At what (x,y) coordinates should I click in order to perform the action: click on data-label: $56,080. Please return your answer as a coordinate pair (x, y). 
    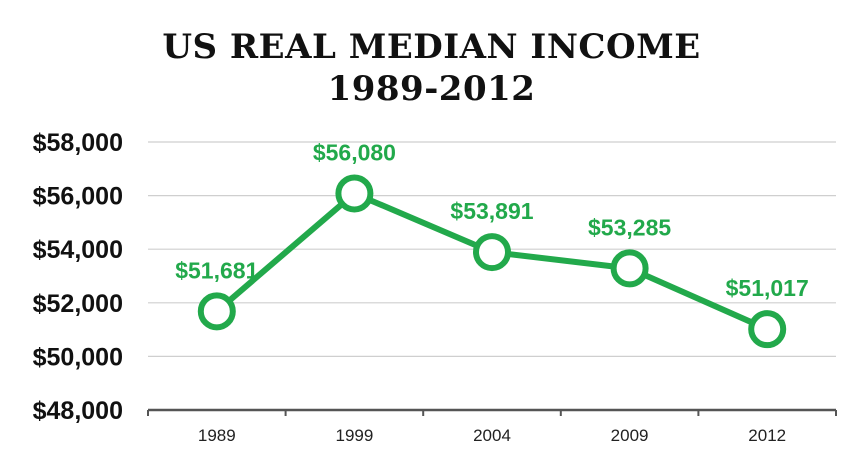
    Looking at the image, I should click on (354, 152).